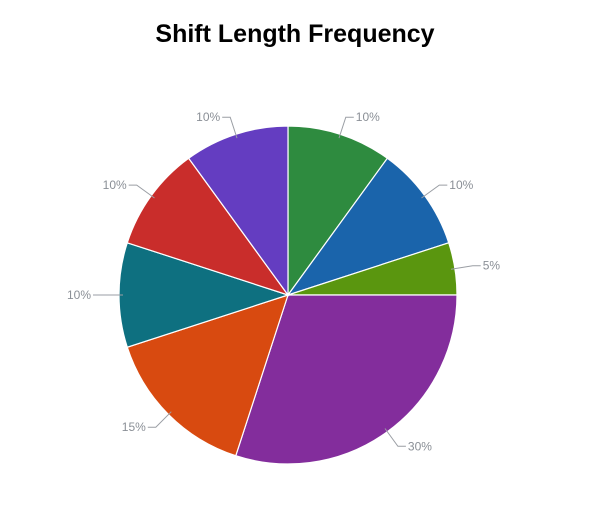 The width and height of the screenshot is (601, 510). I want to click on chart-title: Shift Length Frequency, so click(295, 34).